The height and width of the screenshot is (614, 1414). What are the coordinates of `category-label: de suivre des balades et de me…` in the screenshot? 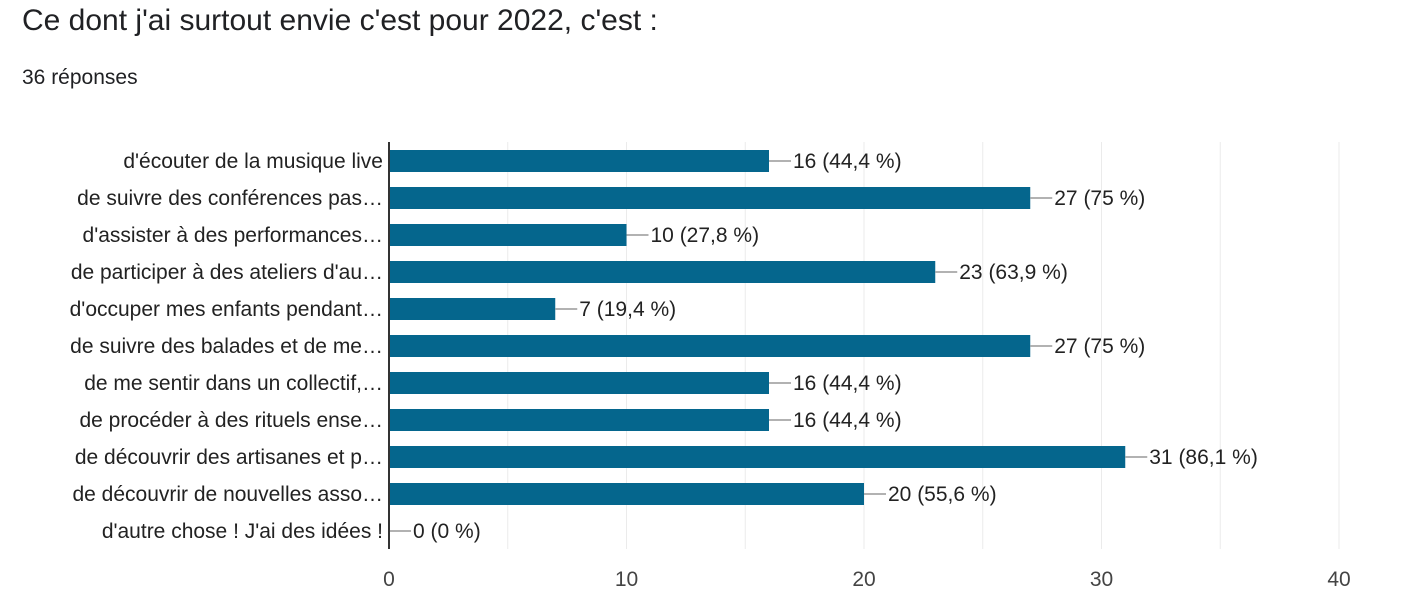 It's located at (226, 346).